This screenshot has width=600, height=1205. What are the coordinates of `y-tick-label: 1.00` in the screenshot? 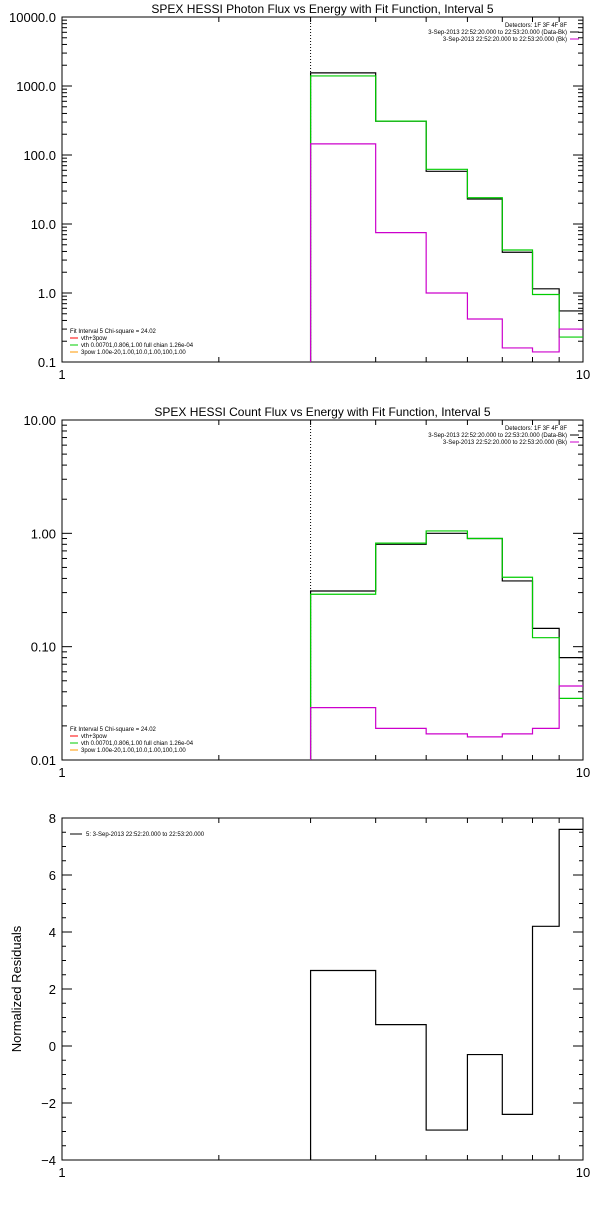 It's located at (43, 533).